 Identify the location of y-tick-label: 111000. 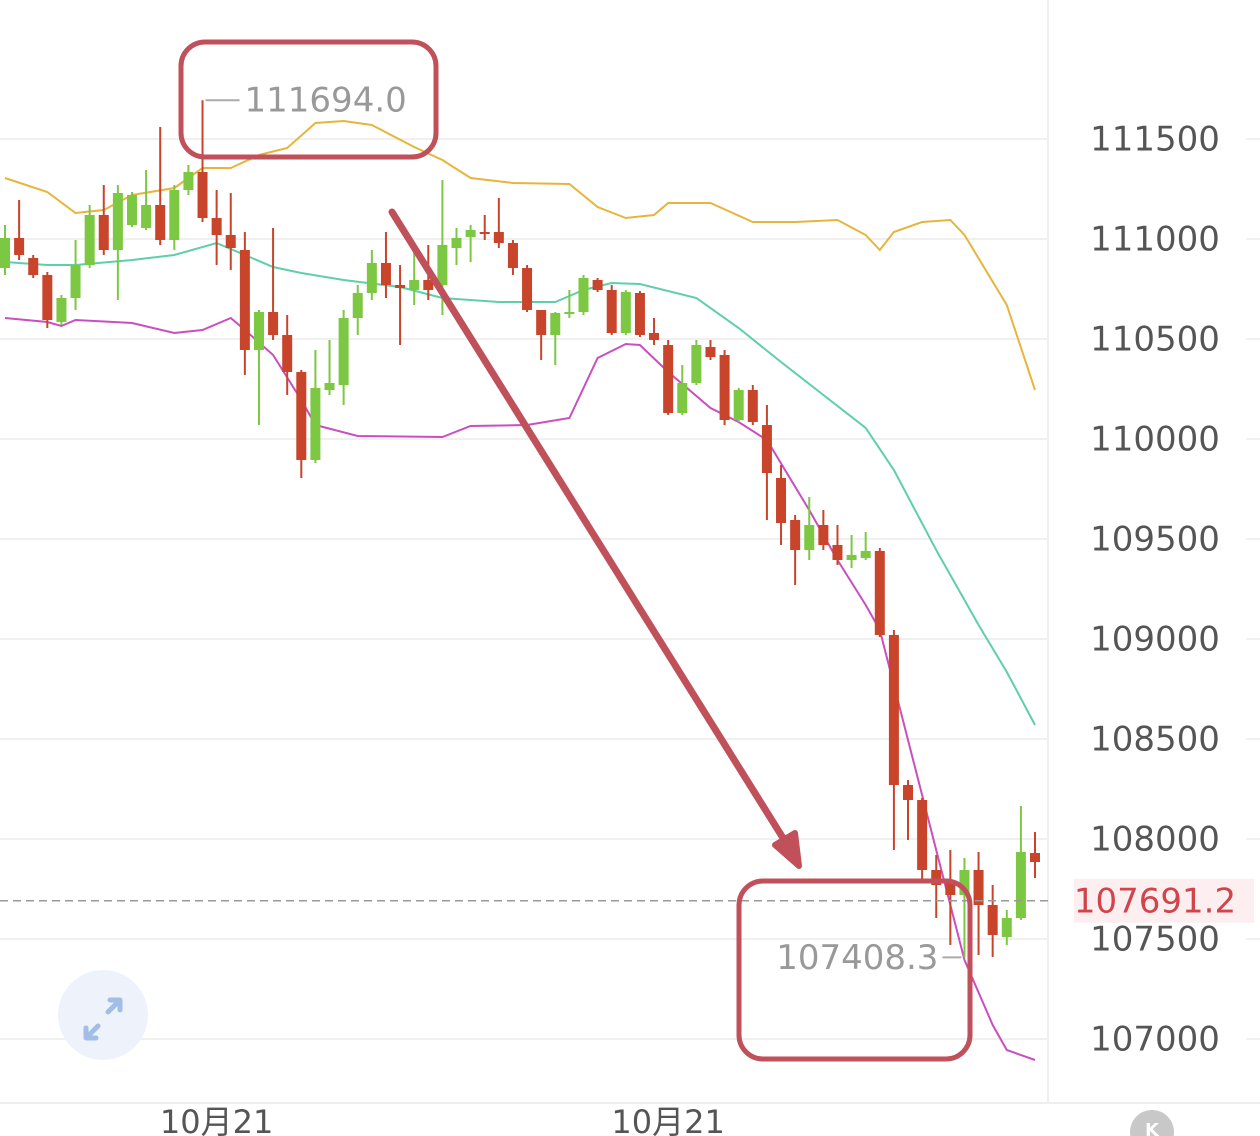
(1155, 240).